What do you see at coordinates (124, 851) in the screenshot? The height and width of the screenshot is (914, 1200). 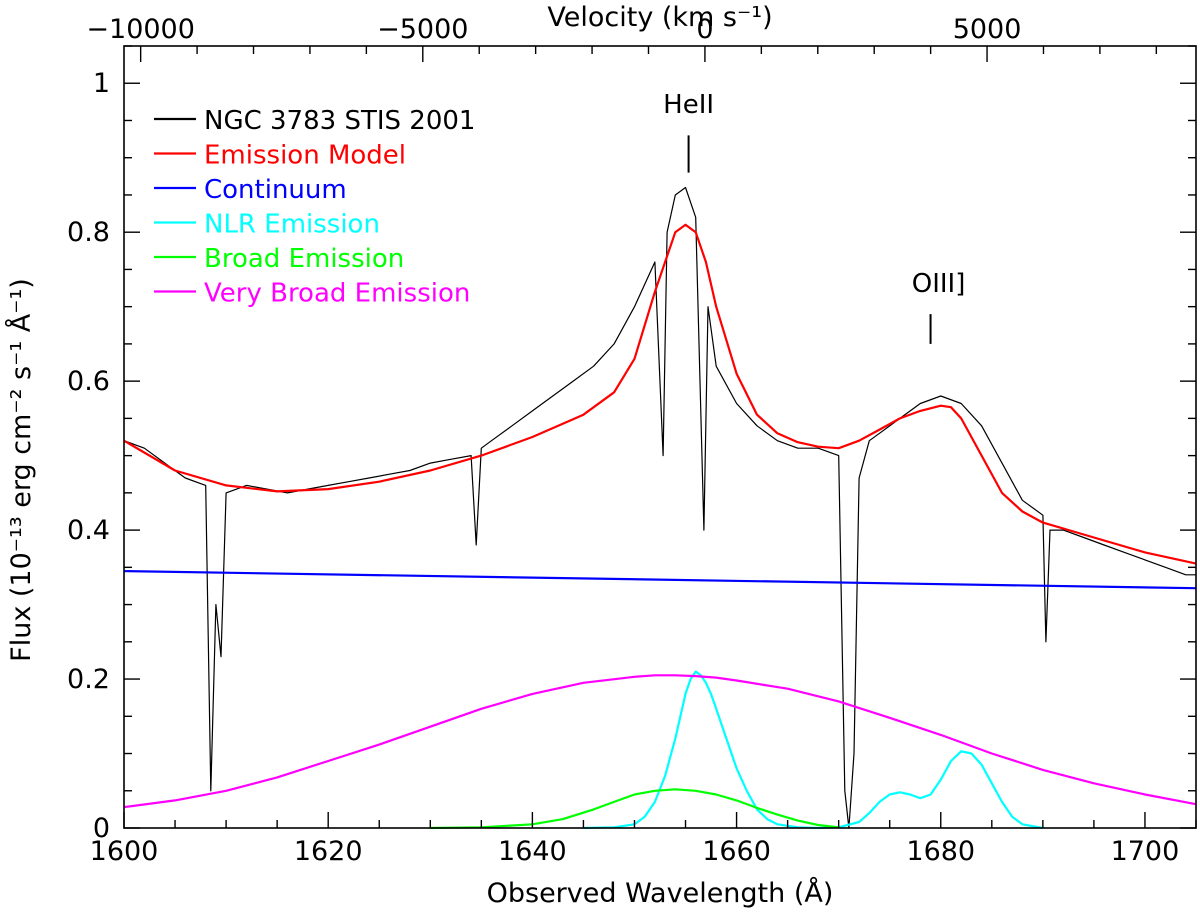 I see `x-tick-label: 1600` at bounding box center [124, 851].